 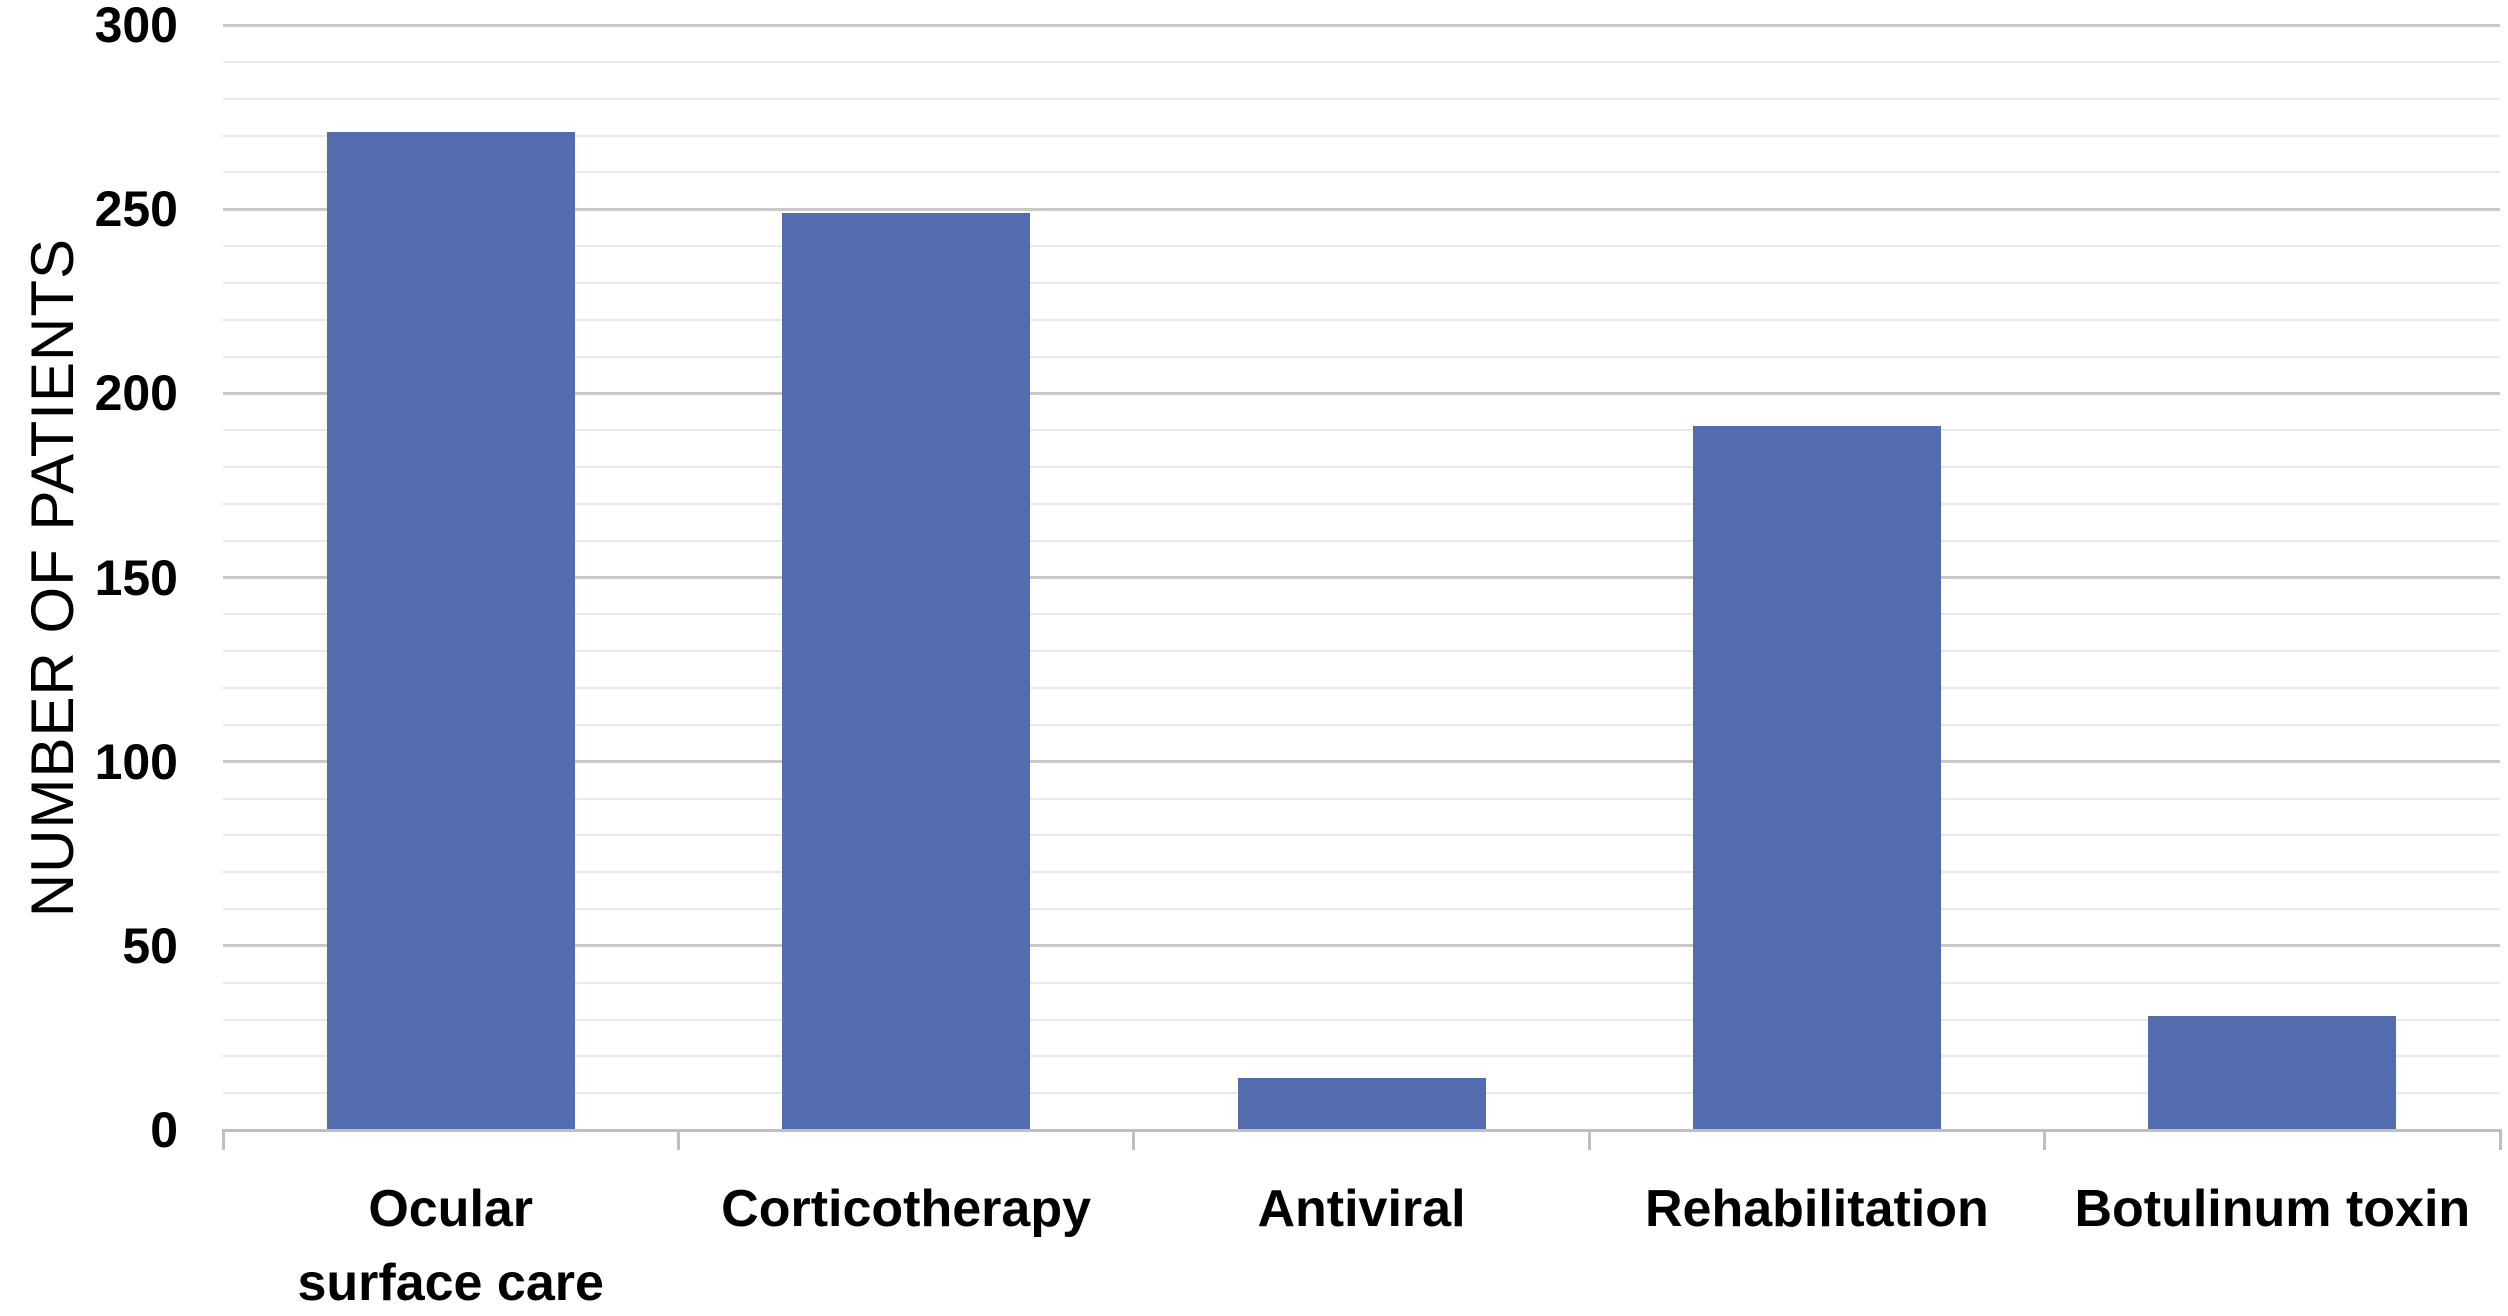 I want to click on category-label-antiviral: Antiviral, so click(x=1362, y=1209).